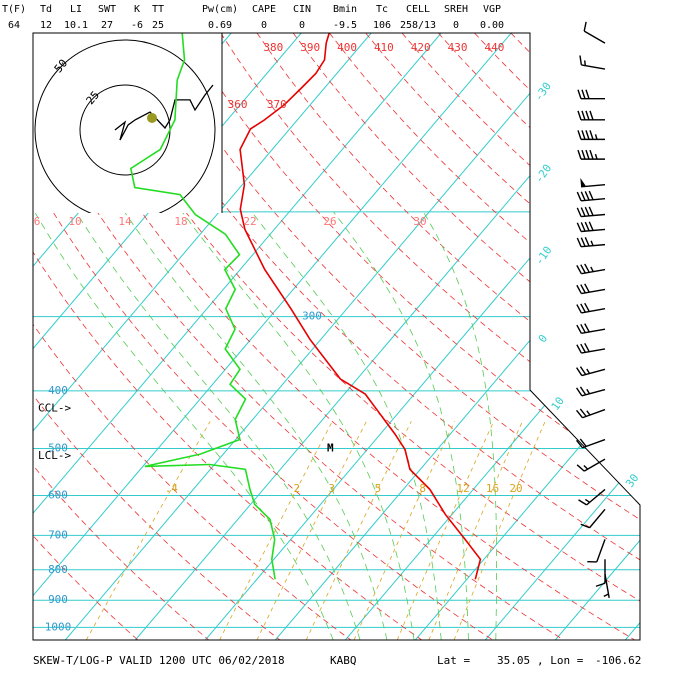 This screenshot has height=675, width=675. Describe the element at coordinates (382, 25) in the screenshot. I see `index-value: 106` at that location.